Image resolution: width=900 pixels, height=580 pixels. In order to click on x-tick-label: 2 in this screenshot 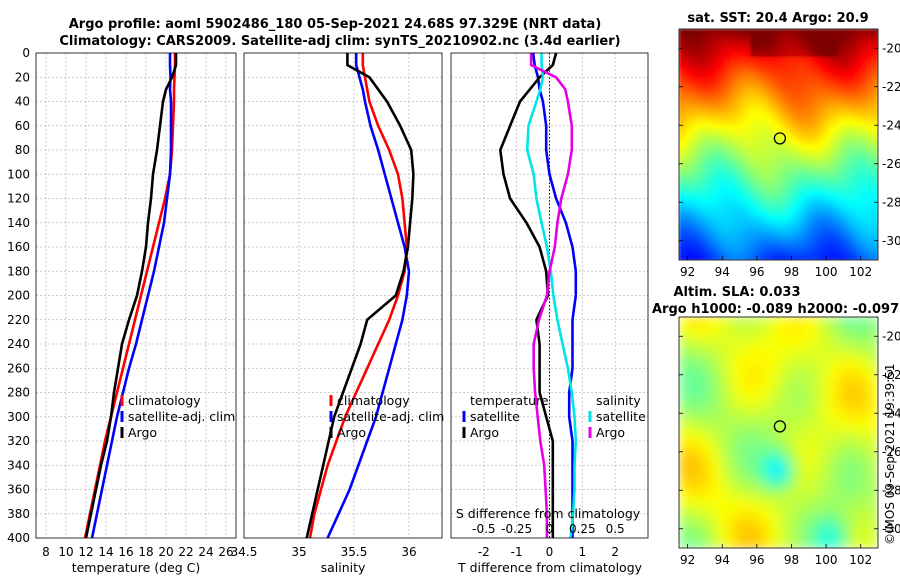, I will do `click(615, 552)`.